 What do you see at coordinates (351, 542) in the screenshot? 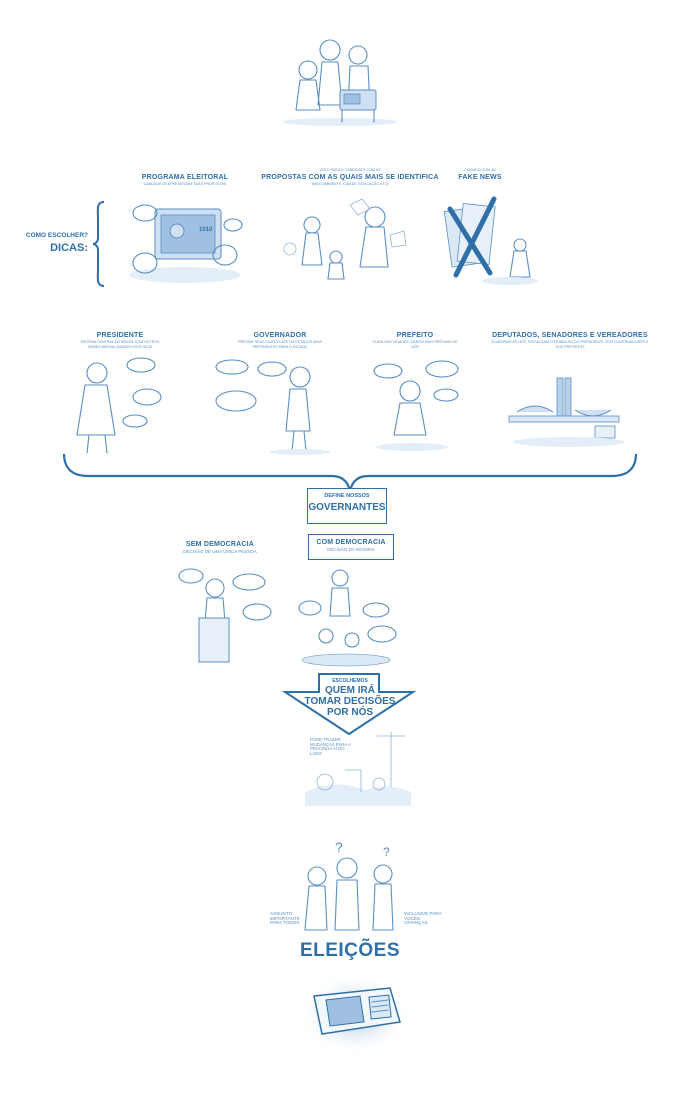
I see `com-democracia-title: COM DEMOCRACIA` at bounding box center [351, 542].